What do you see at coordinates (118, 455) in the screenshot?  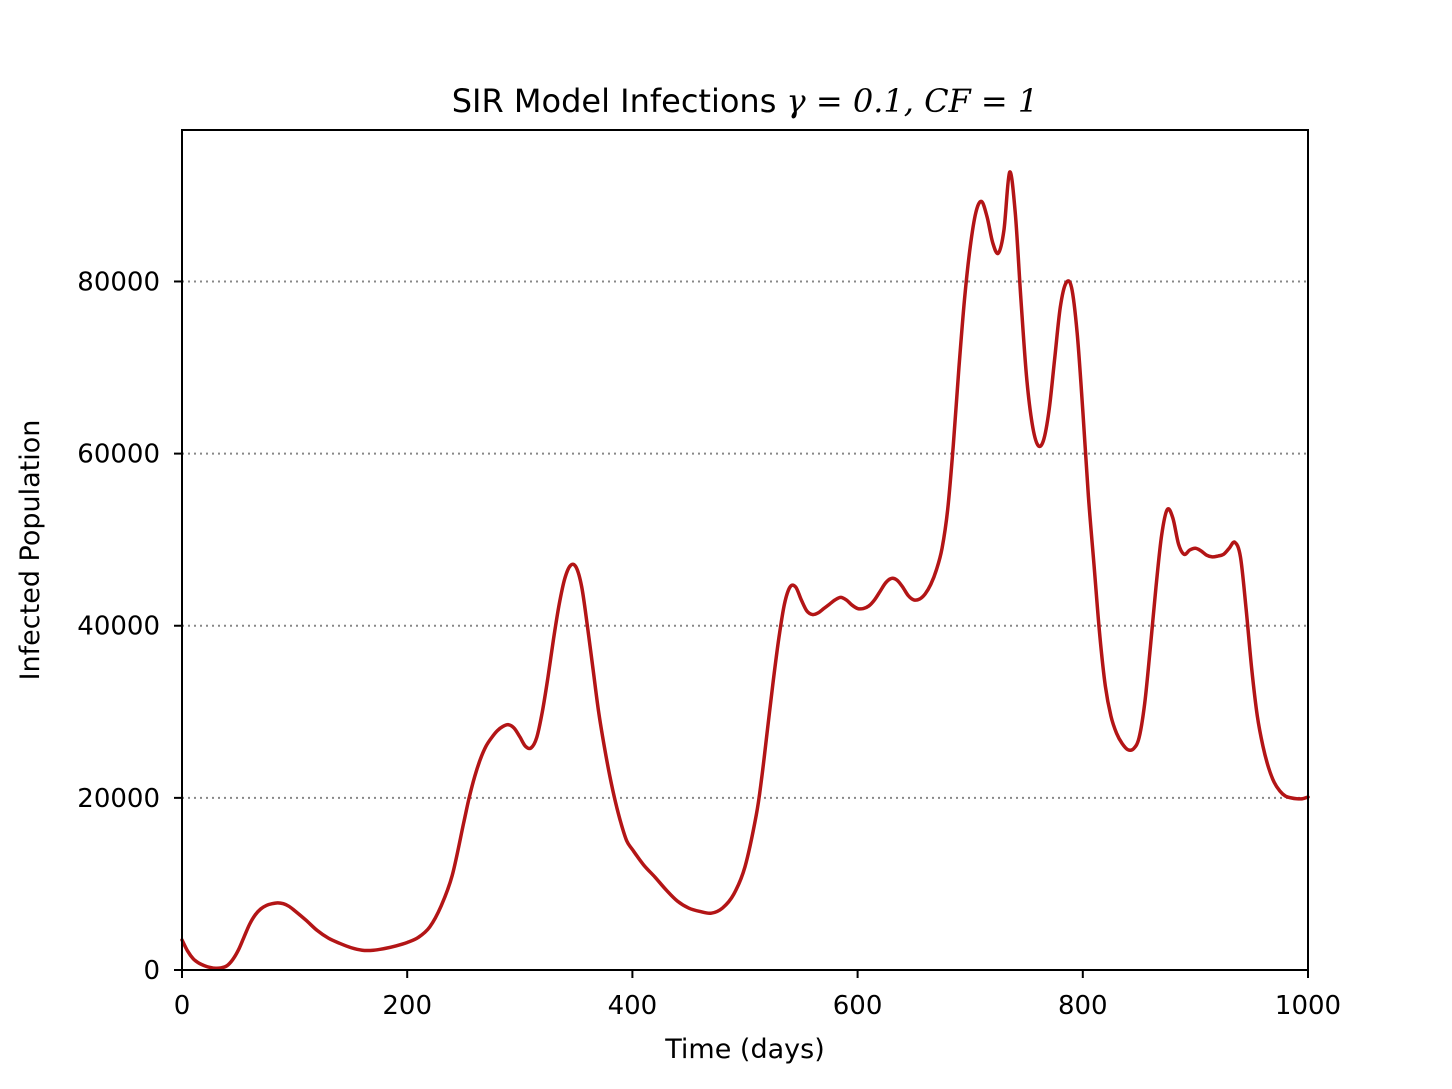 I see `y-tick-label-3: 60000` at bounding box center [118, 455].